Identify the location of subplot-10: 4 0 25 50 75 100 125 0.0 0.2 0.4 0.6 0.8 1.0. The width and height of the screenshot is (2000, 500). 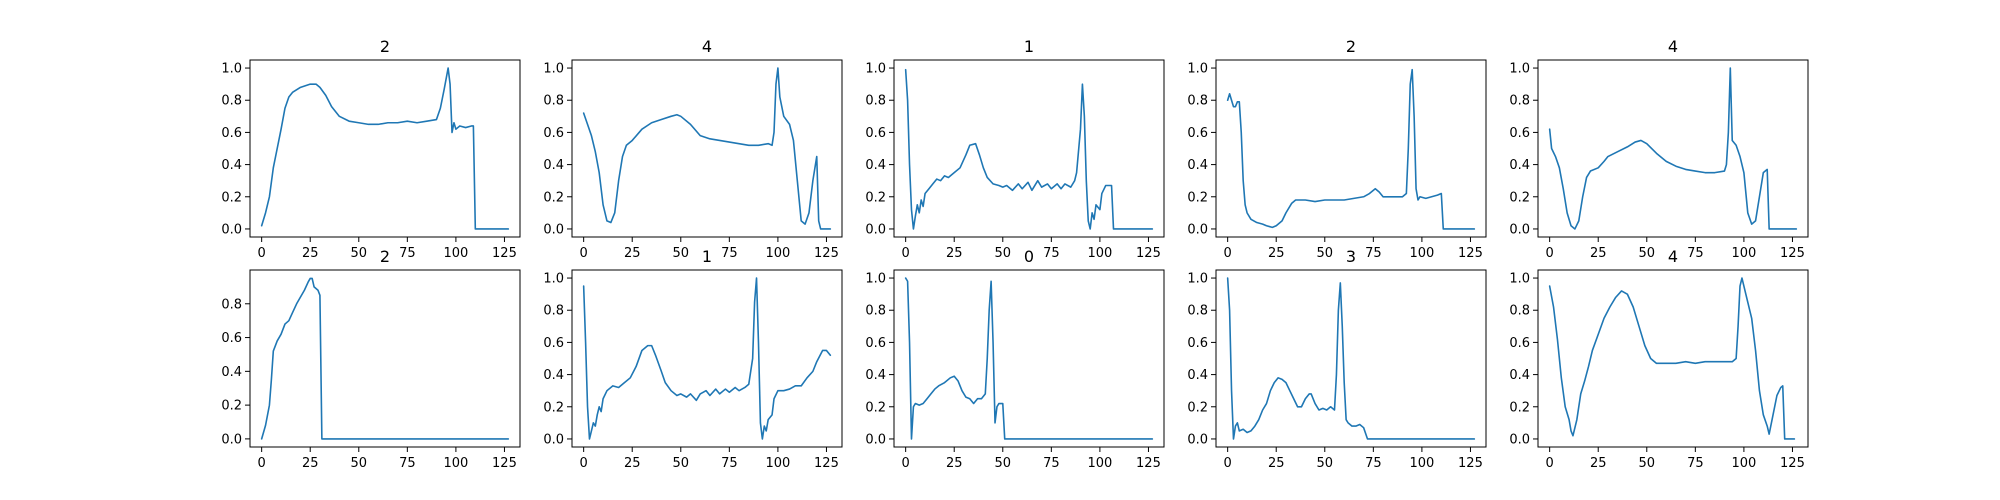
(1659, 359).